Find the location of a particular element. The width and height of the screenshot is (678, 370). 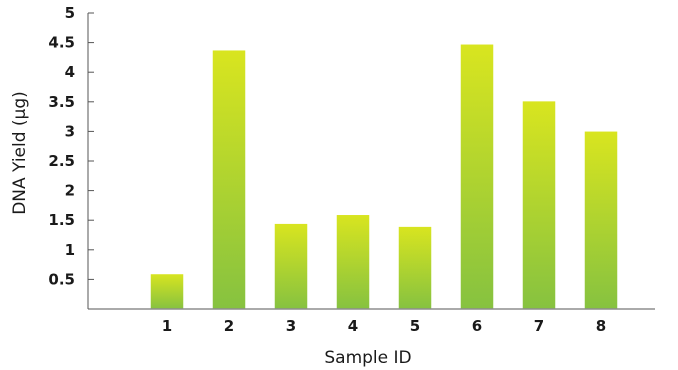

y-tick-label: 4.5 is located at coordinates (61, 43).